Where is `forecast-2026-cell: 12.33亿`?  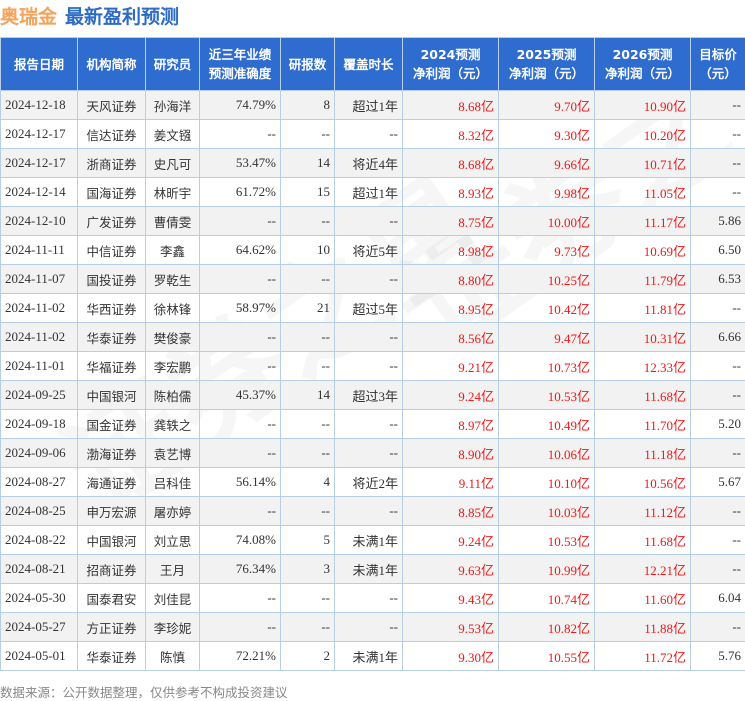 forecast-2026-cell: 12.33亿 is located at coordinates (643, 366).